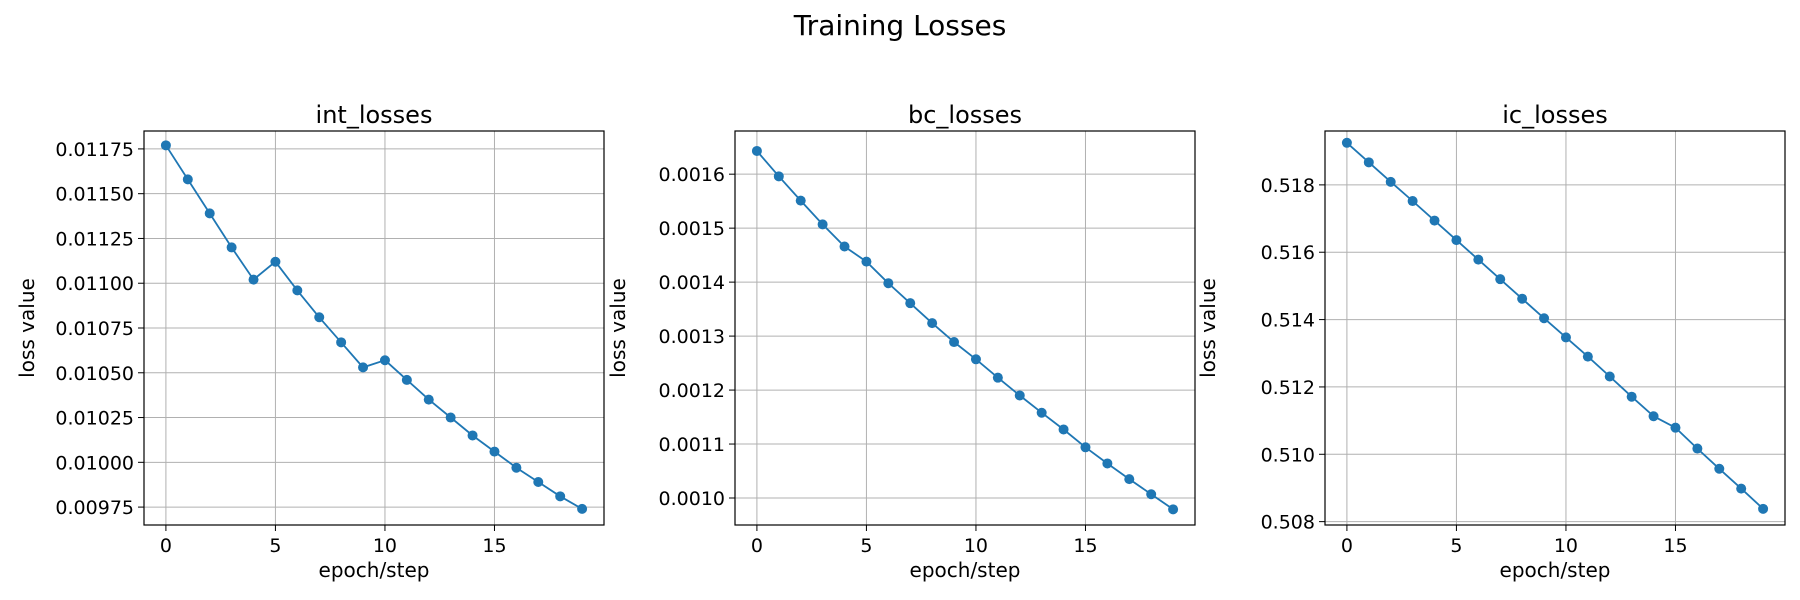 This screenshot has width=1800, height=600. Describe the element at coordinates (374, 570) in the screenshot. I see `int-losses-xlabel: epoch/step` at that location.